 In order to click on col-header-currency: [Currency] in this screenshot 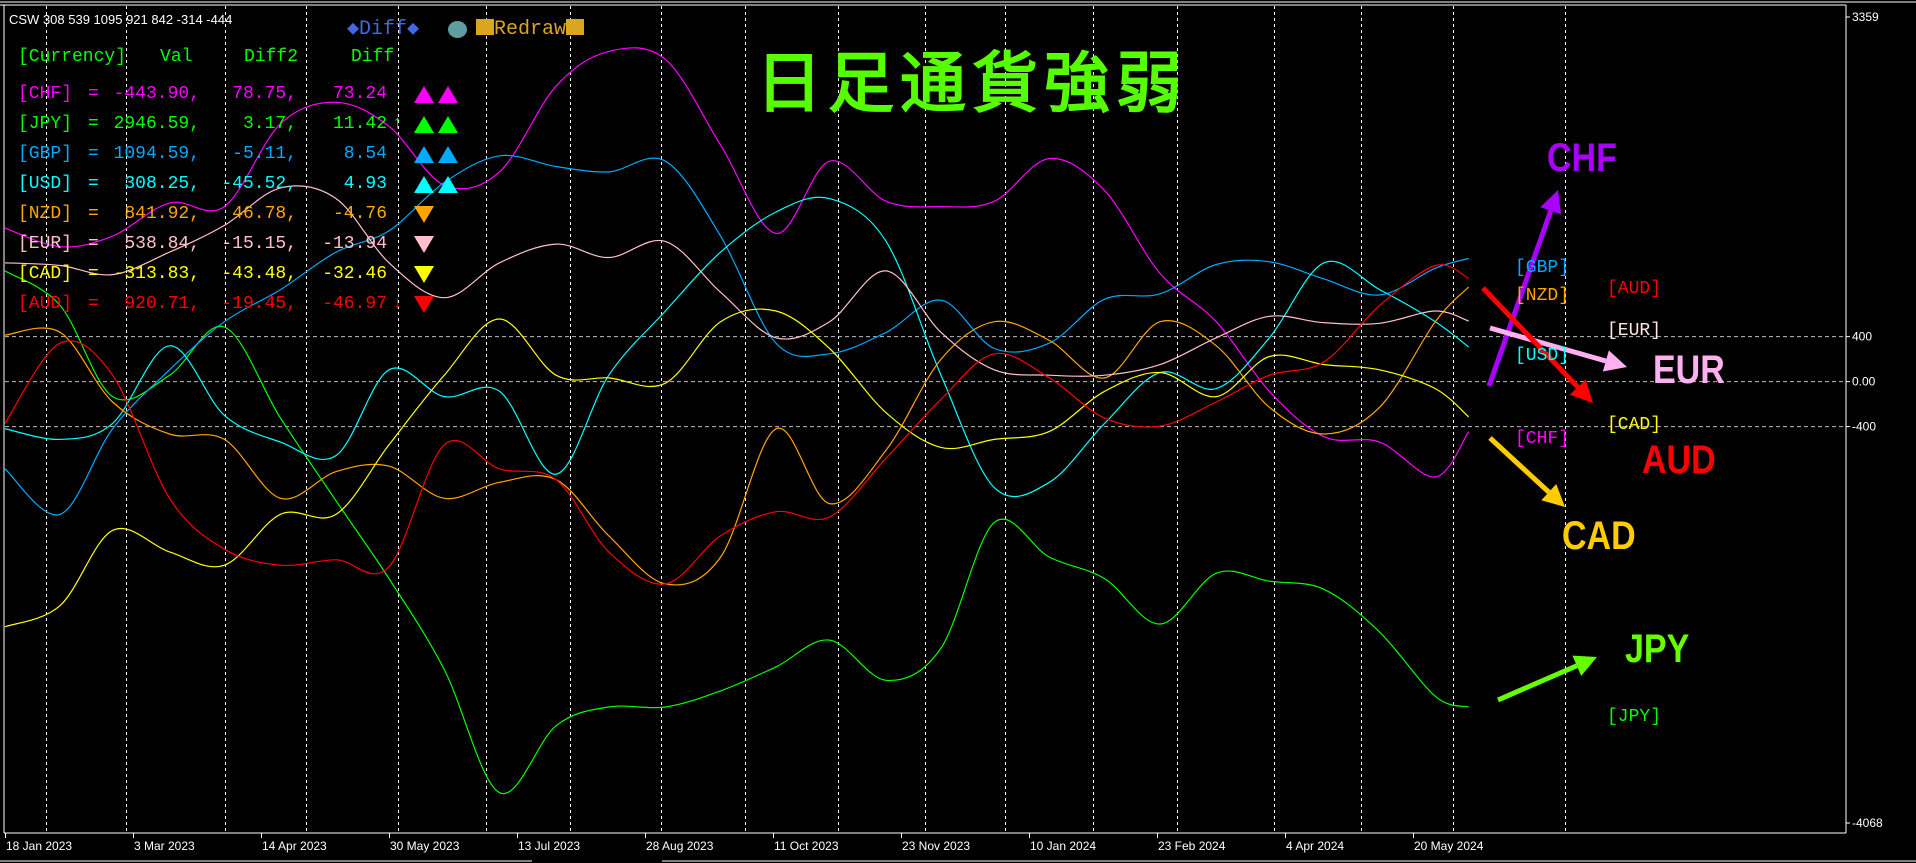, I will do `click(72, 57)`.